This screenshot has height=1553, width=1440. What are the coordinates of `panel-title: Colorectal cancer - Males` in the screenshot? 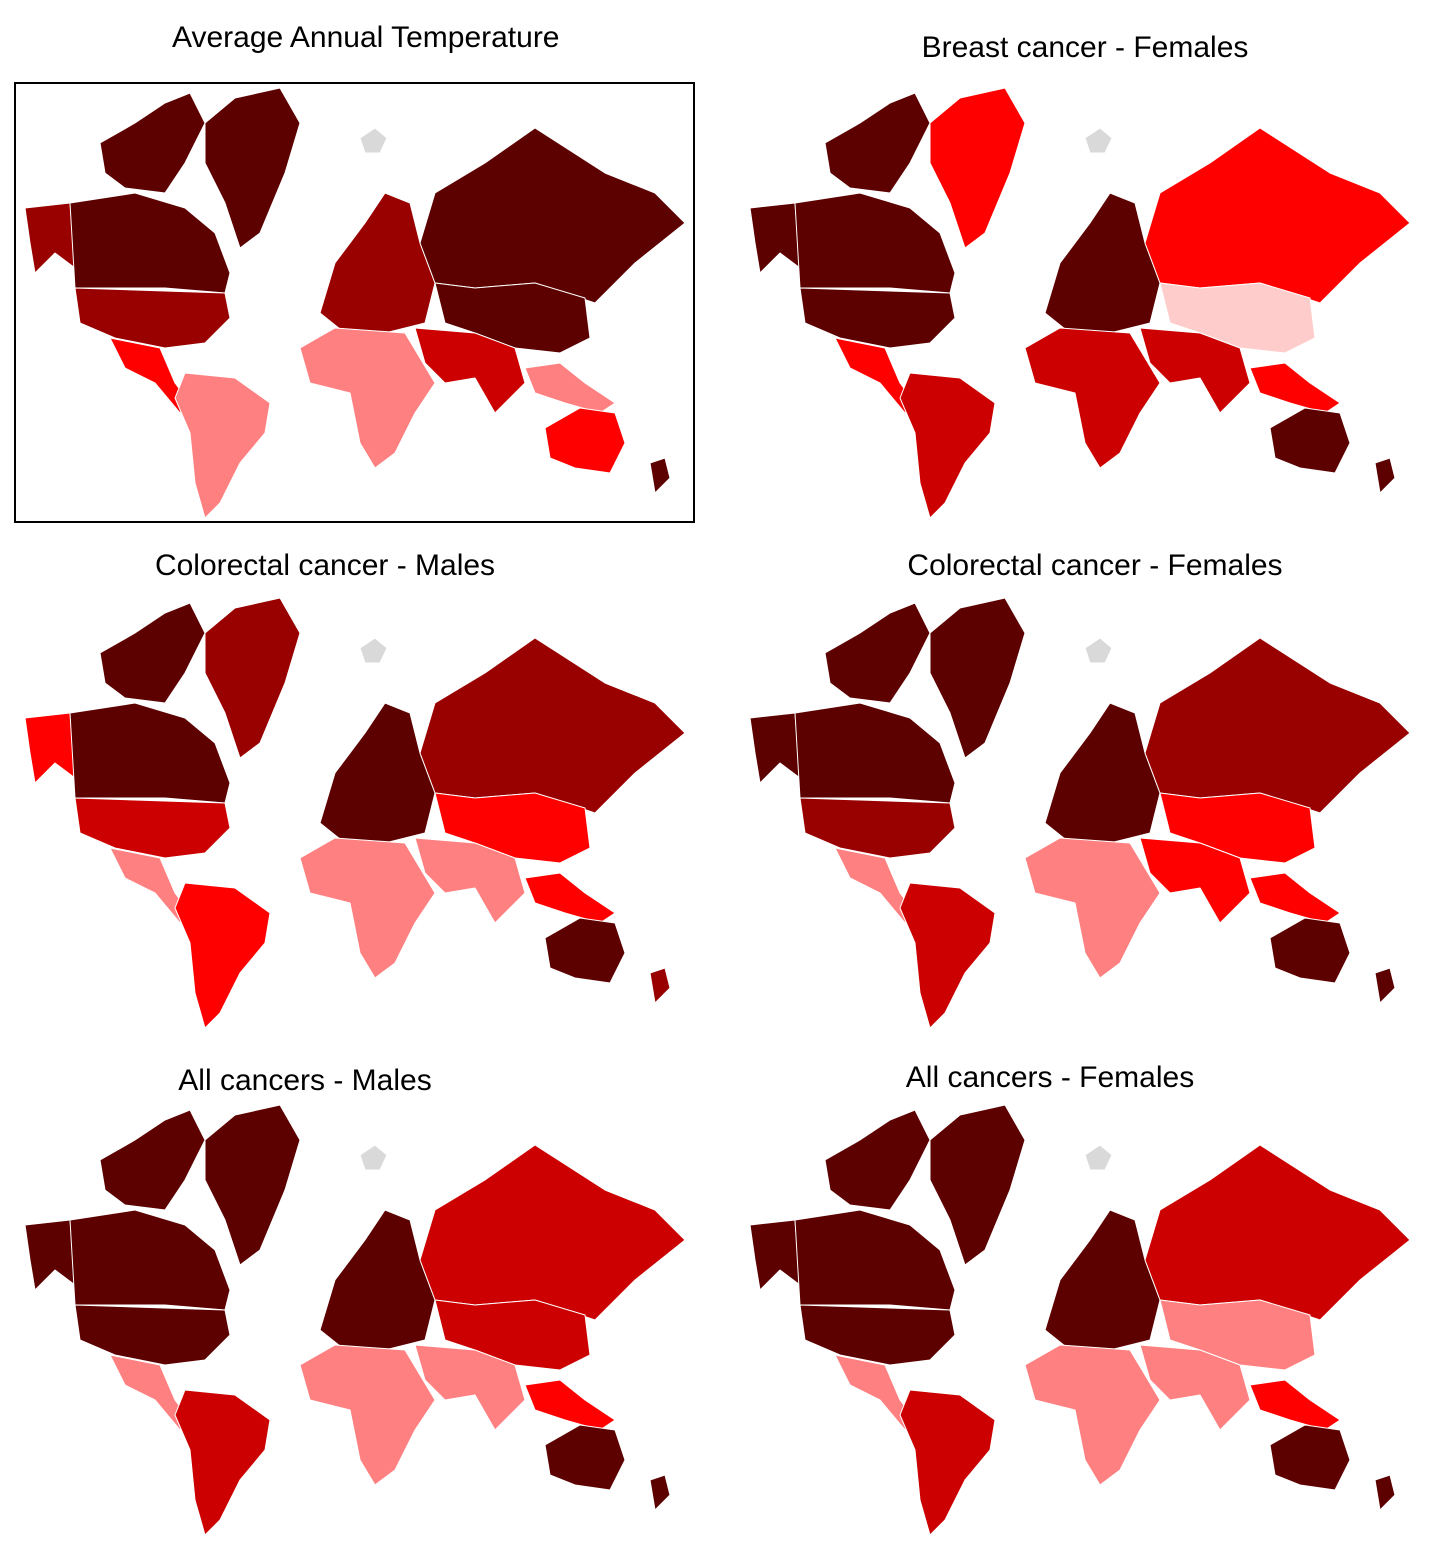 It's located at (325, 565).